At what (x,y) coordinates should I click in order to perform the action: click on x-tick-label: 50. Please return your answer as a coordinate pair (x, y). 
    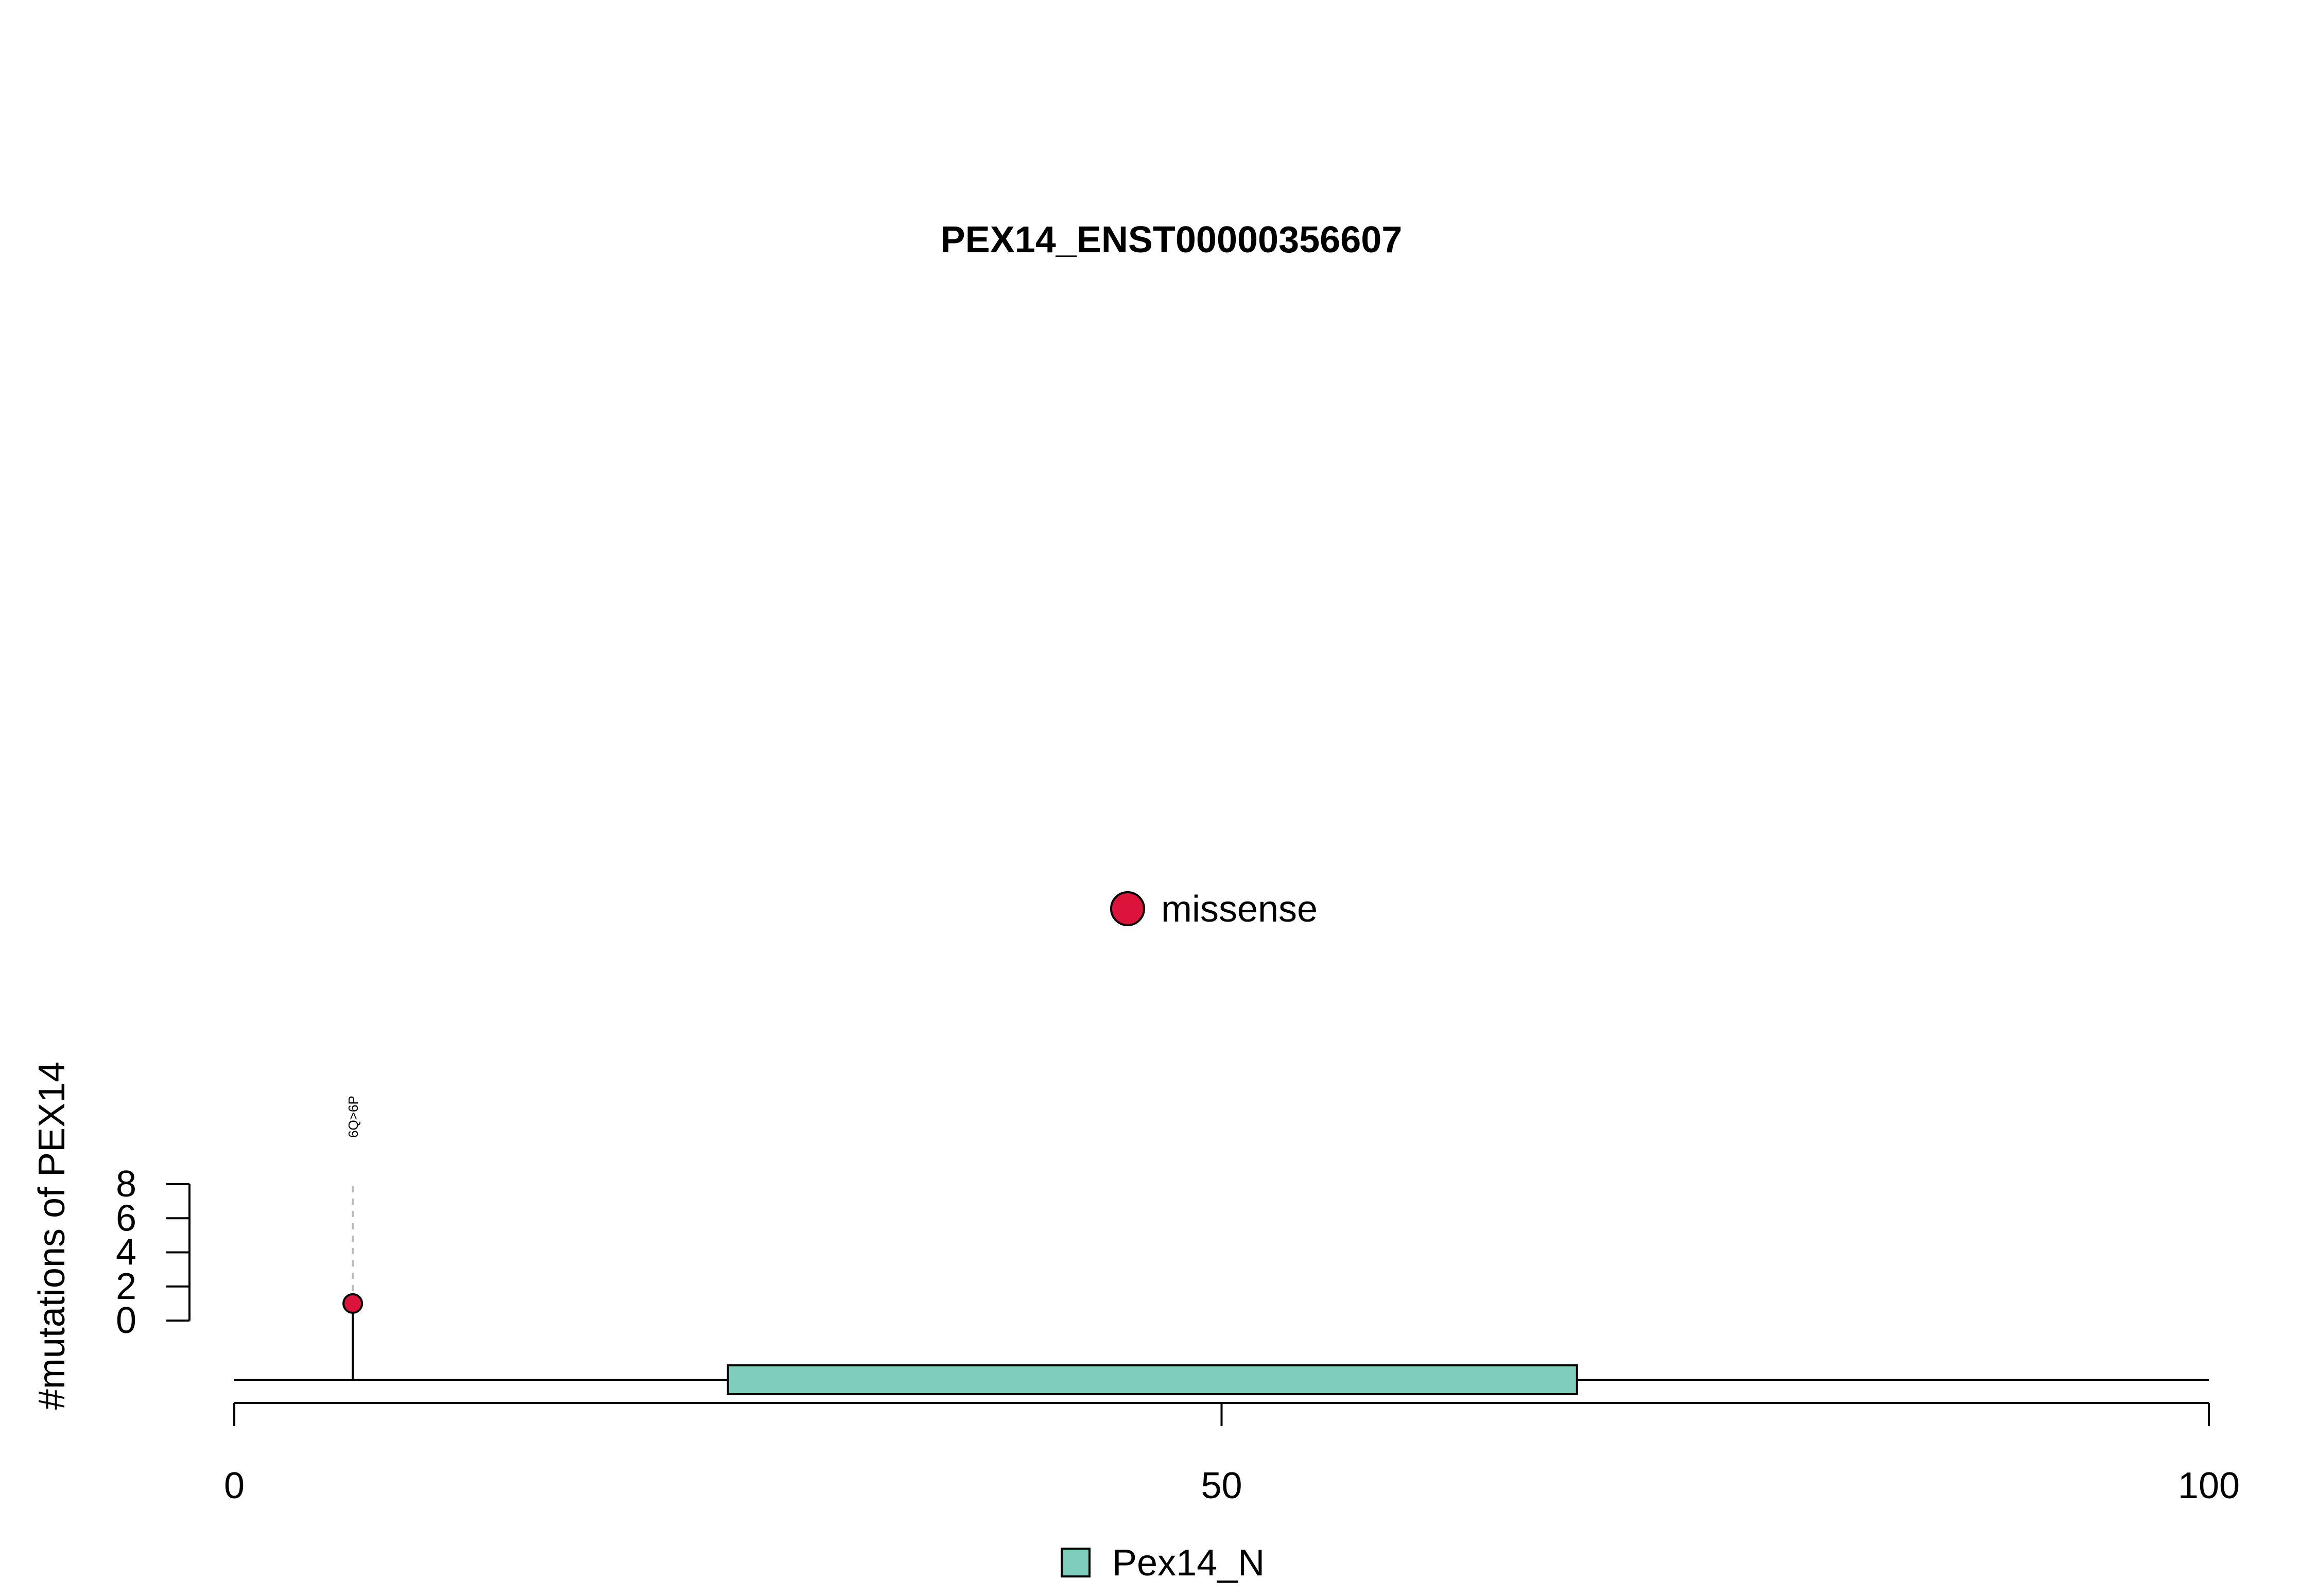
    Looking at the image, I should click on (1221, 1486).